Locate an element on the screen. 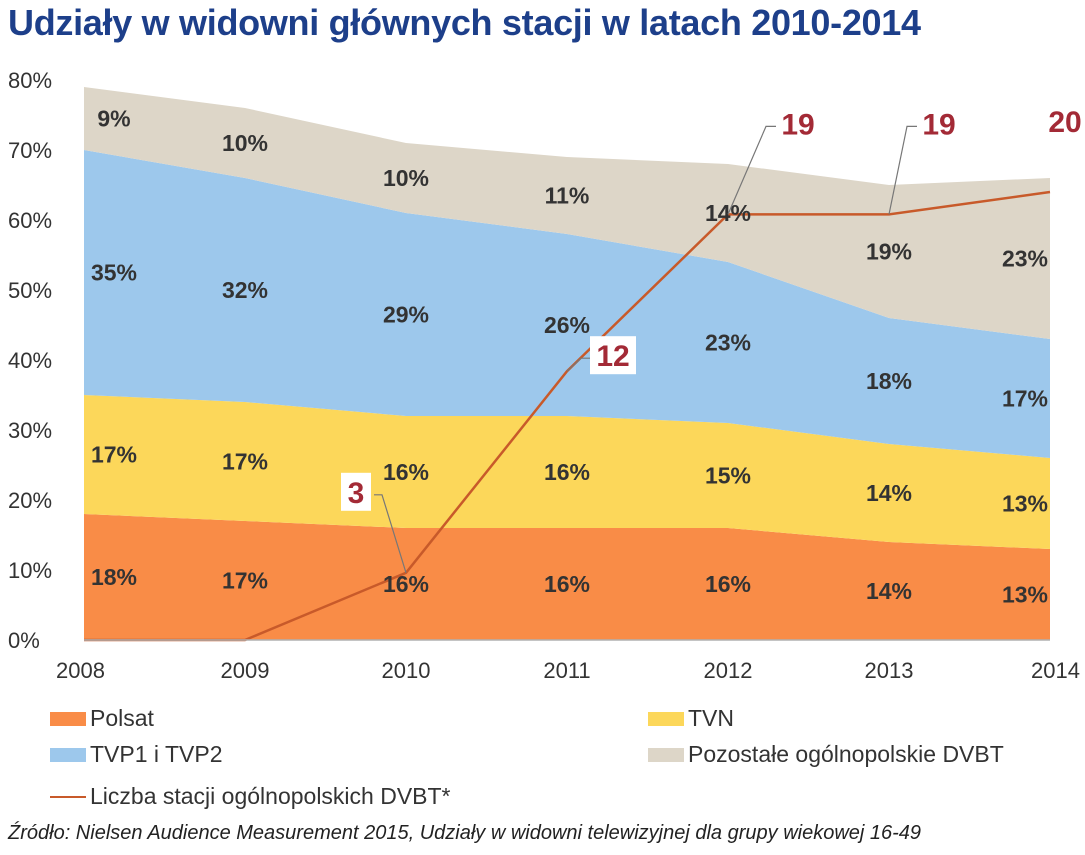  value-label-tvp-2010: 29% is located at coordinates (406, 315).